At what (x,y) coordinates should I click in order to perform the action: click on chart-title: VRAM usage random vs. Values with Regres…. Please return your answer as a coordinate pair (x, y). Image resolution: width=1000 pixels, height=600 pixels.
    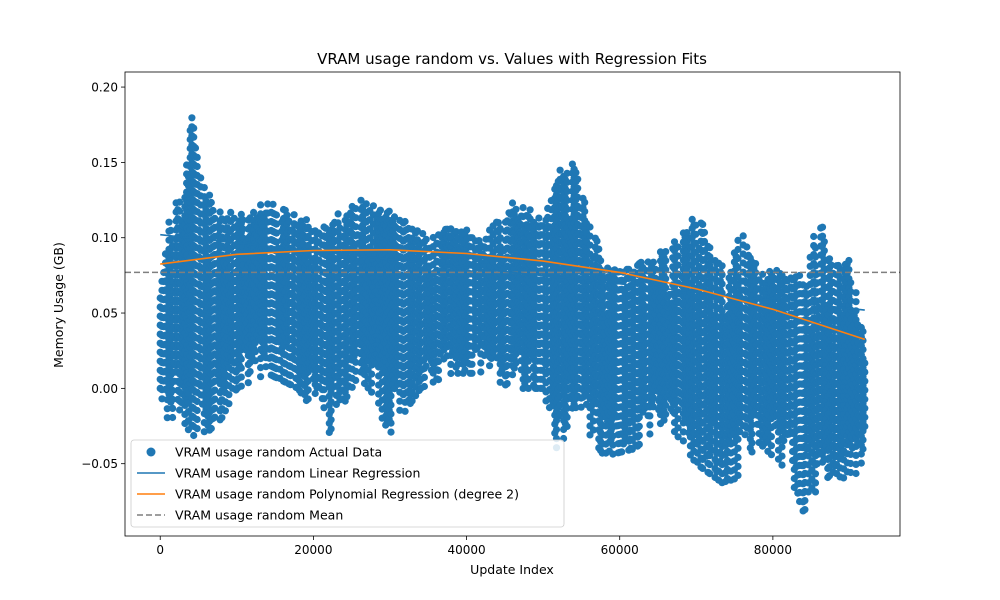
    Looking at the image, I should click on (512, 59).